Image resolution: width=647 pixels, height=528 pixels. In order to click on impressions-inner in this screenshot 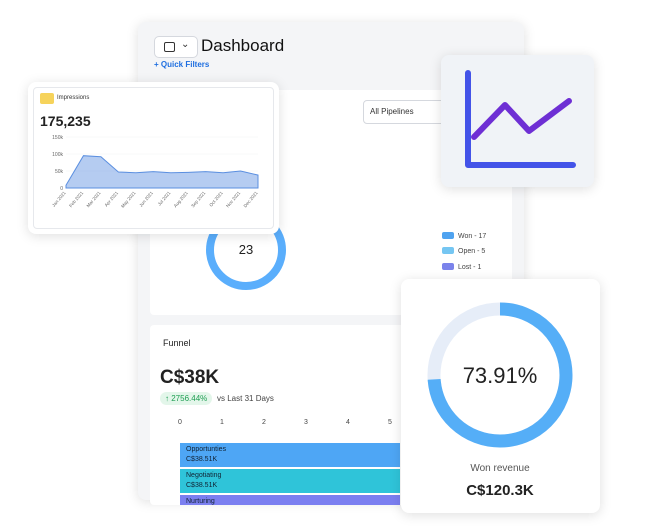, I will do `click(153, 158)`.